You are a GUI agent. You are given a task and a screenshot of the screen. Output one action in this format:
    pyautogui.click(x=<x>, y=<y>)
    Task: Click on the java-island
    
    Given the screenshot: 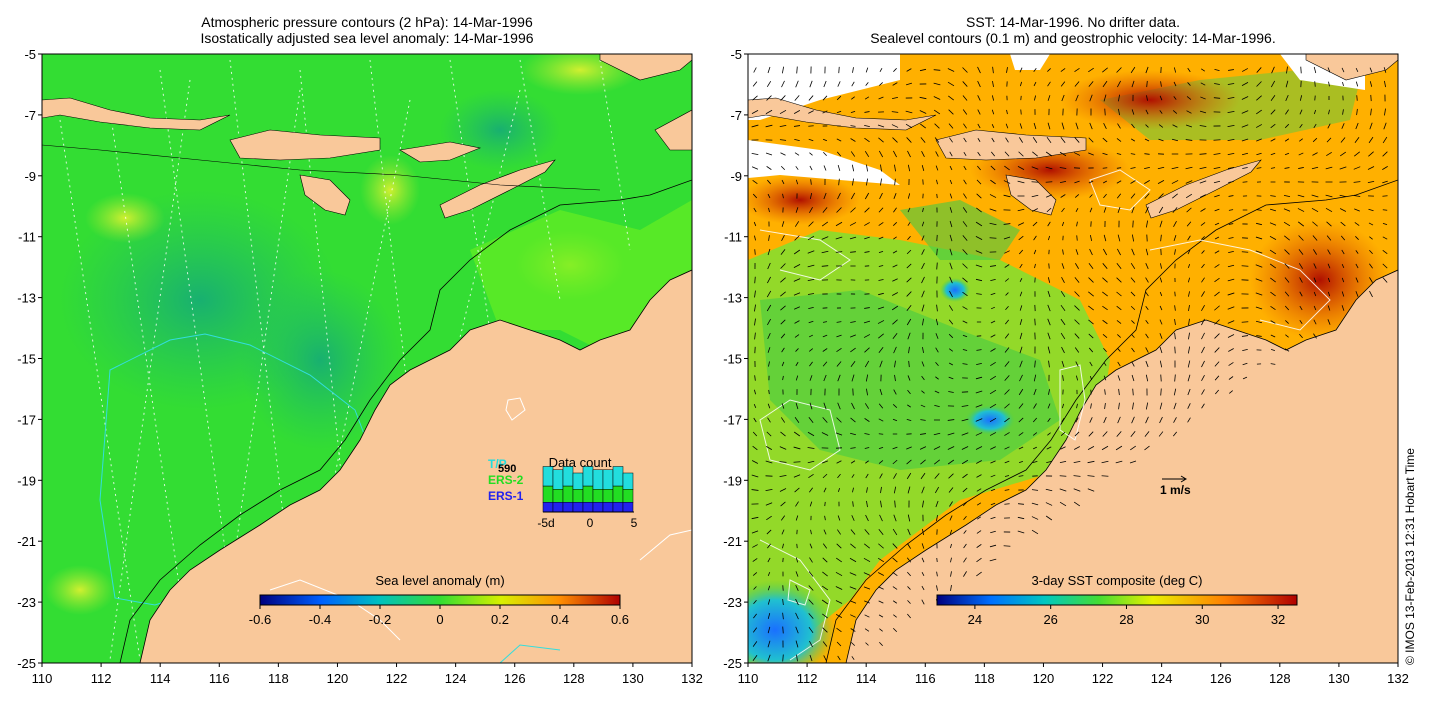 What is the action you would take?
    pyautogui.click(x=136, y=114)
    